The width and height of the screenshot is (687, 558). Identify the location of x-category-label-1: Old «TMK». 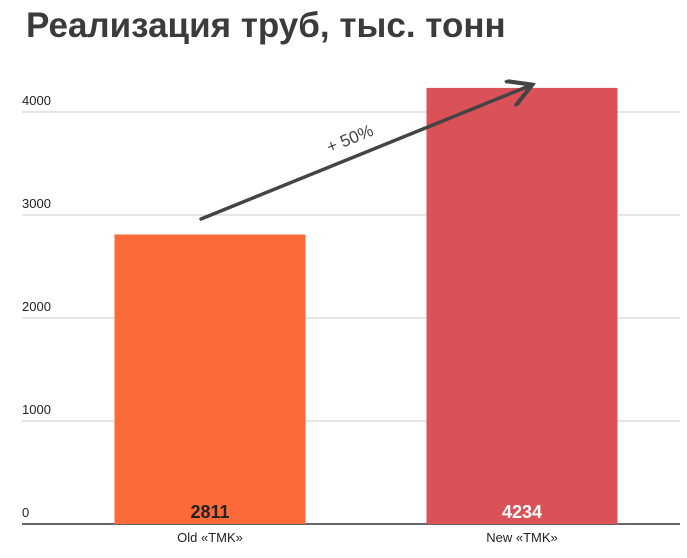
(210, 537).